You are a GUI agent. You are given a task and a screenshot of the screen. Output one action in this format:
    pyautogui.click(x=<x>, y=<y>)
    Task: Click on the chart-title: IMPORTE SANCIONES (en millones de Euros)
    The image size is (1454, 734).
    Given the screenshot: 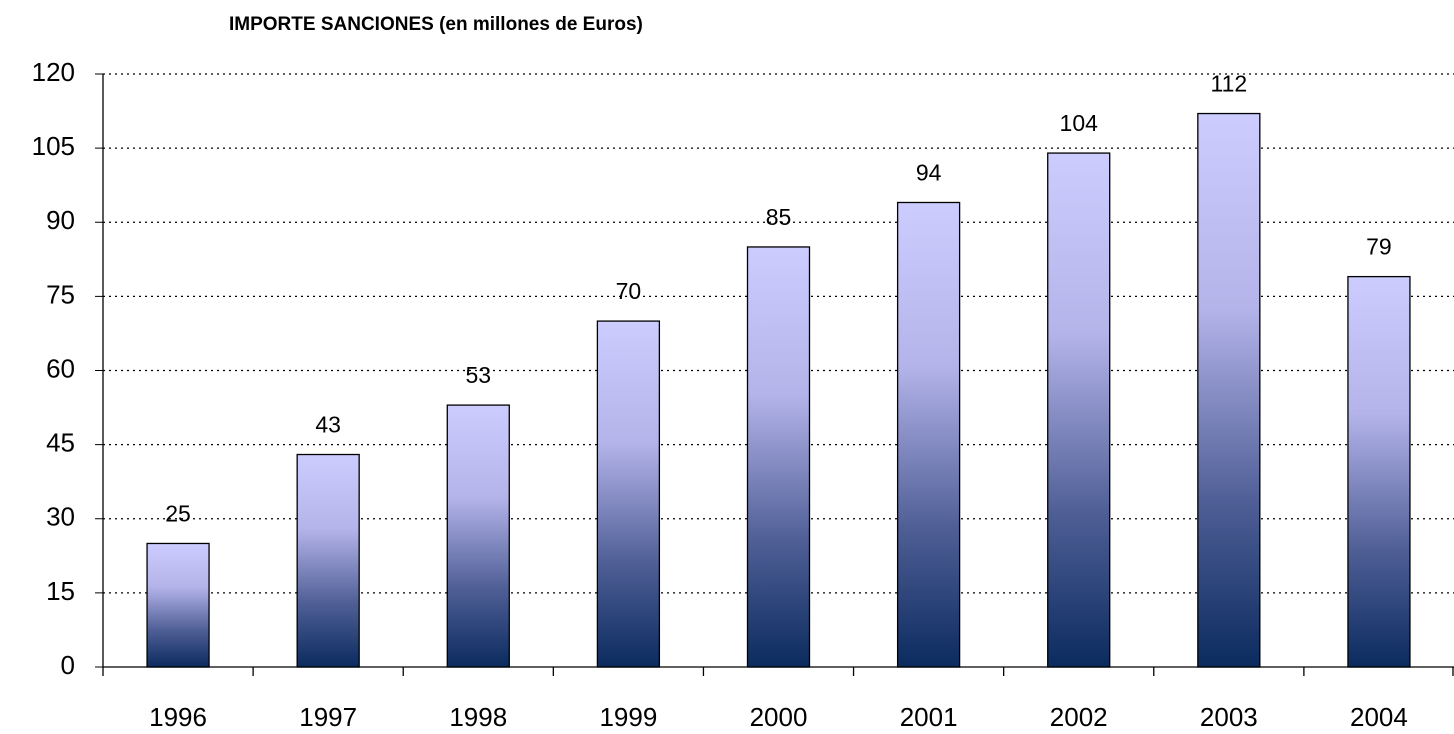 What is the action you would take?
    pyautogui.click(x=436, y=24)
    